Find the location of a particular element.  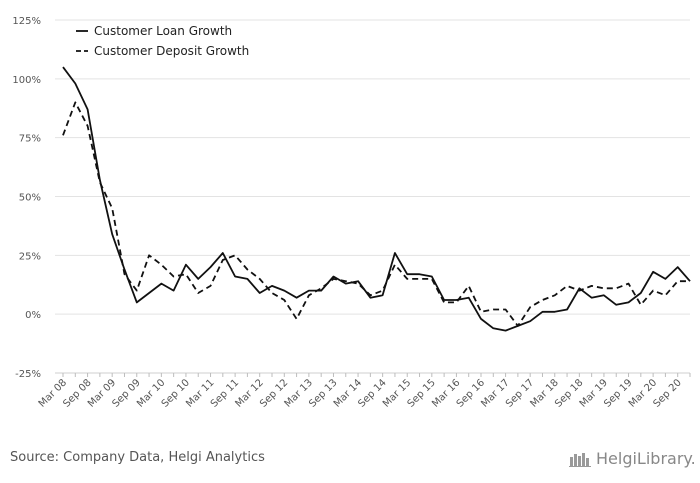

brand-name: HelgiLibrary. is located at coordinates (646, 458).